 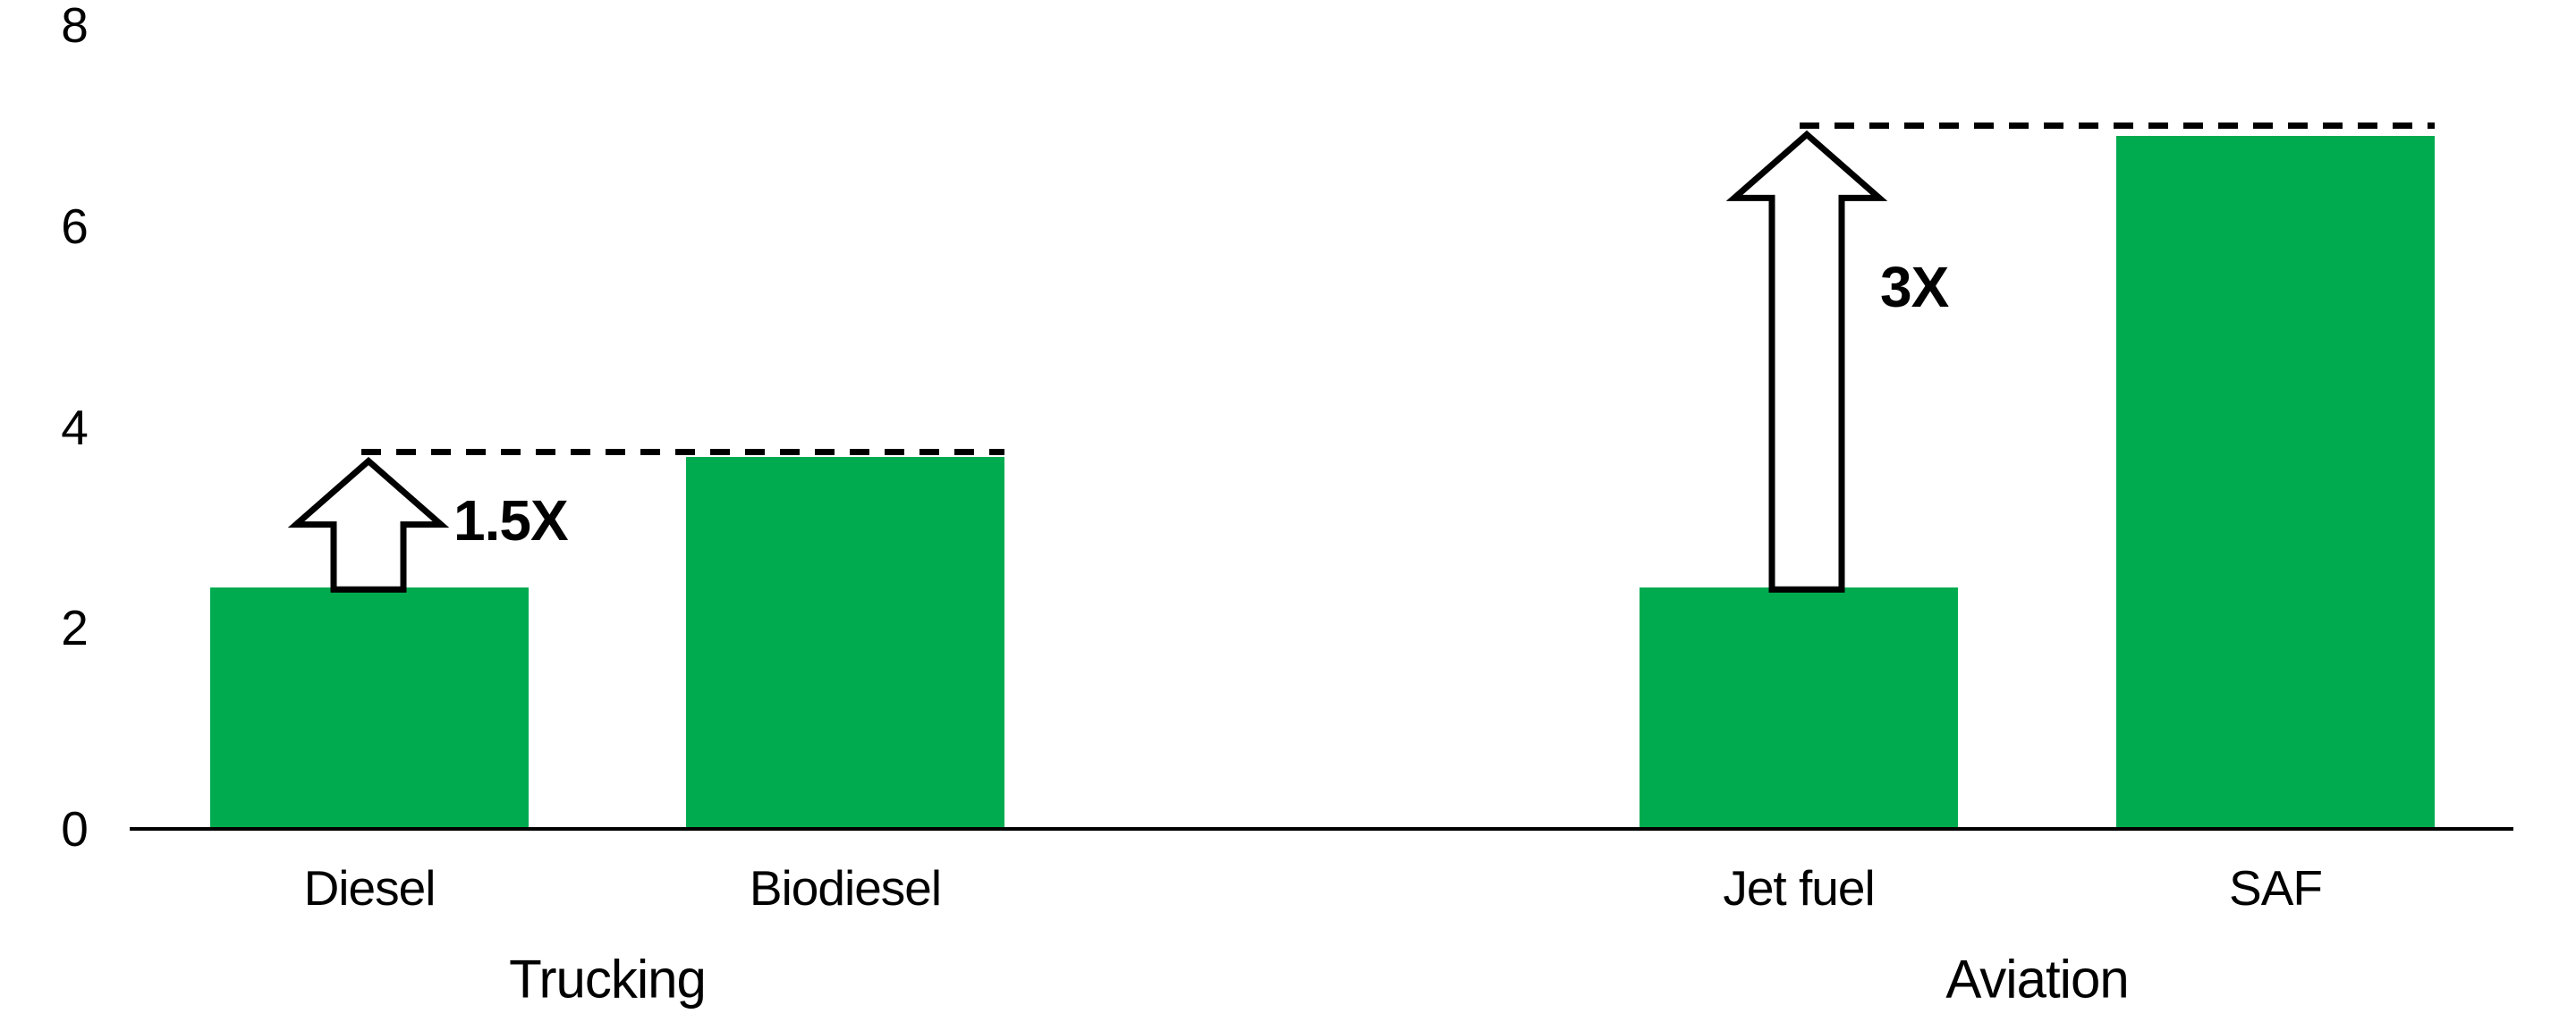 I want to click on category-label-jet-fuel: Jet fuel, so click(x=1799, y=888).